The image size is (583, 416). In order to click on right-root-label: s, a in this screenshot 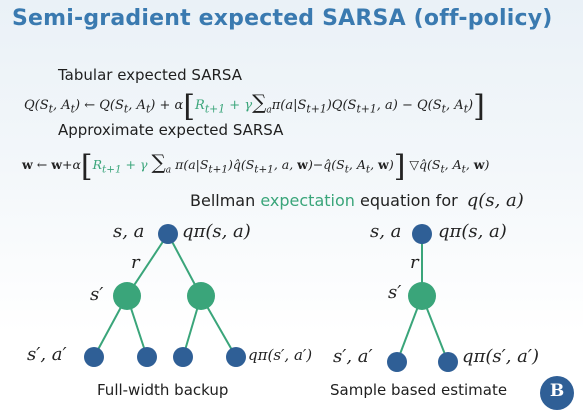, I will do `click(386, 231)`.